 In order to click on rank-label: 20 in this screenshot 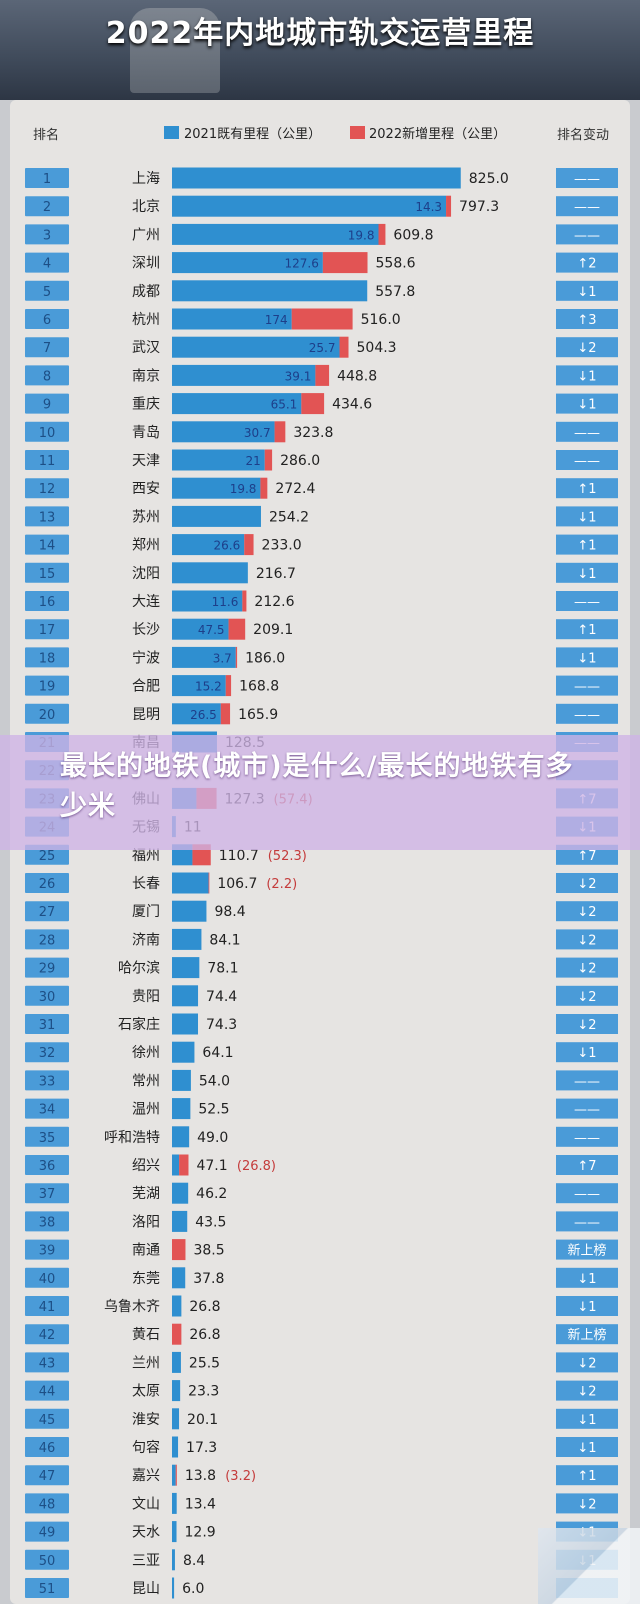, I will do `click(47, 715)`.